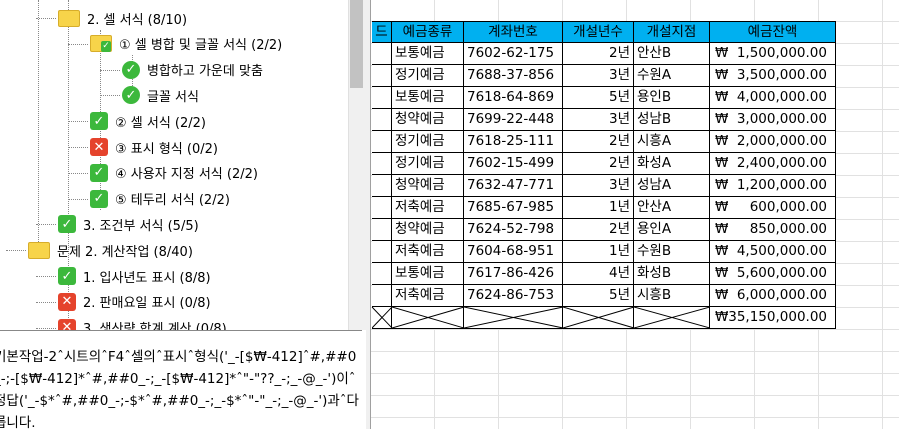  Describe the element at coordinates (160, 199) in the screenshot. I see `tree-item: ✓ ⑤ 테두리 서식 (2/2)` at that location.